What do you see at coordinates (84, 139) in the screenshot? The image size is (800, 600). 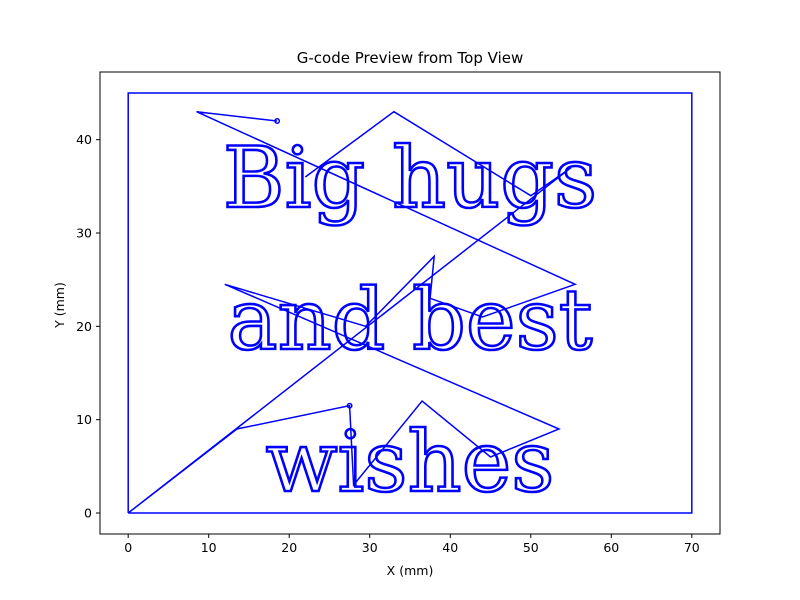 I see `y-tick-label: 40` at bounding box center [84, 139].